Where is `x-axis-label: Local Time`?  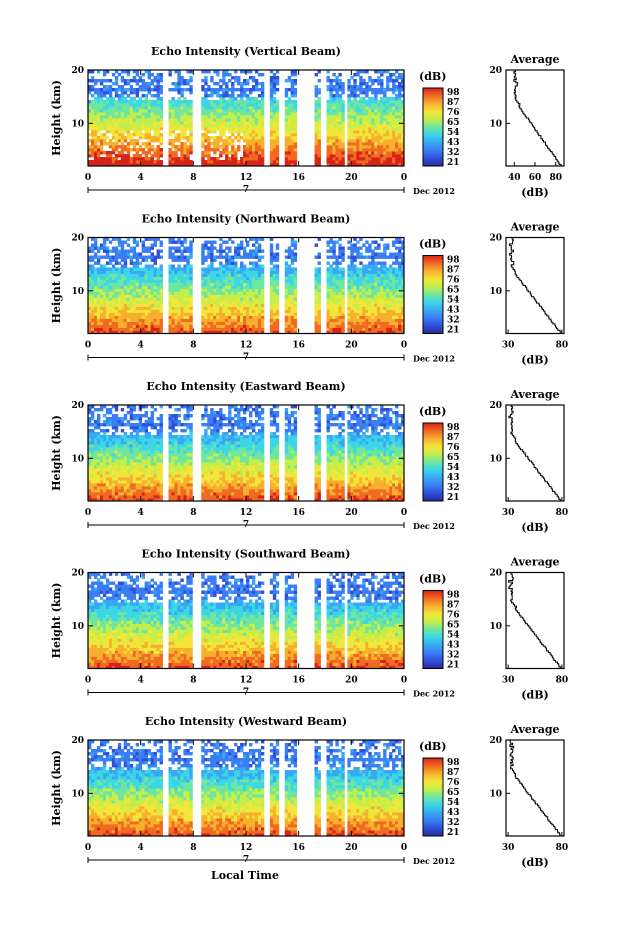
x-axis-label: Local Time is located at coordinates (245, 875).